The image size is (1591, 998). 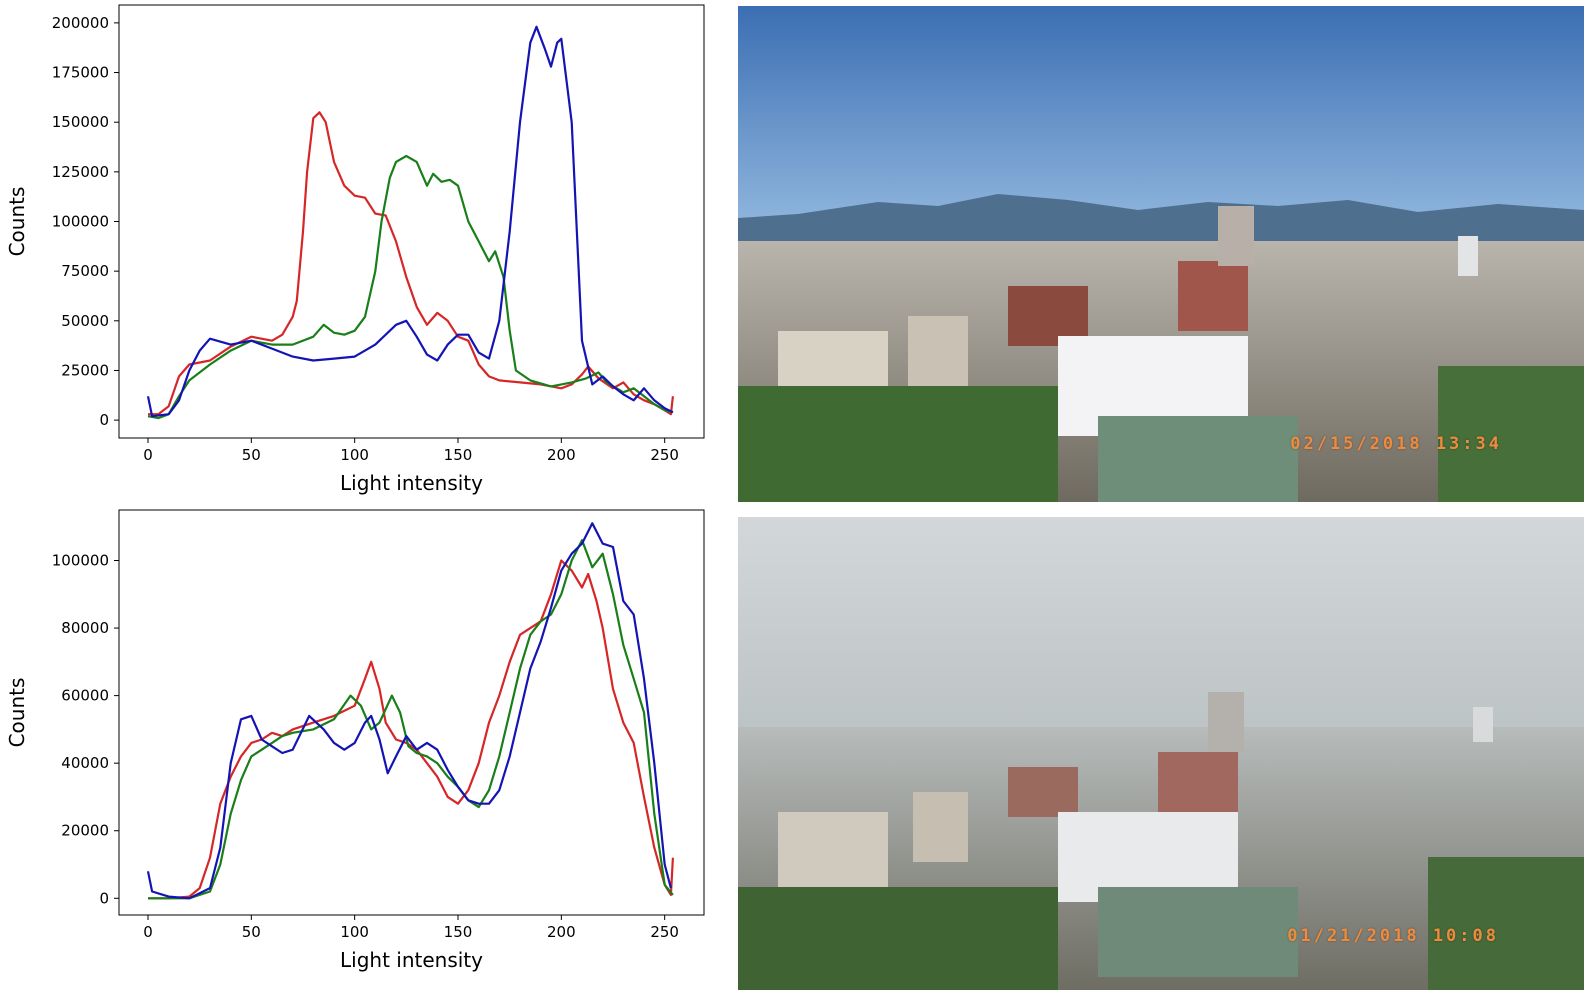 I want to click on bottom-histogram-x-tick-label: 100, so click(x=354, y=932).